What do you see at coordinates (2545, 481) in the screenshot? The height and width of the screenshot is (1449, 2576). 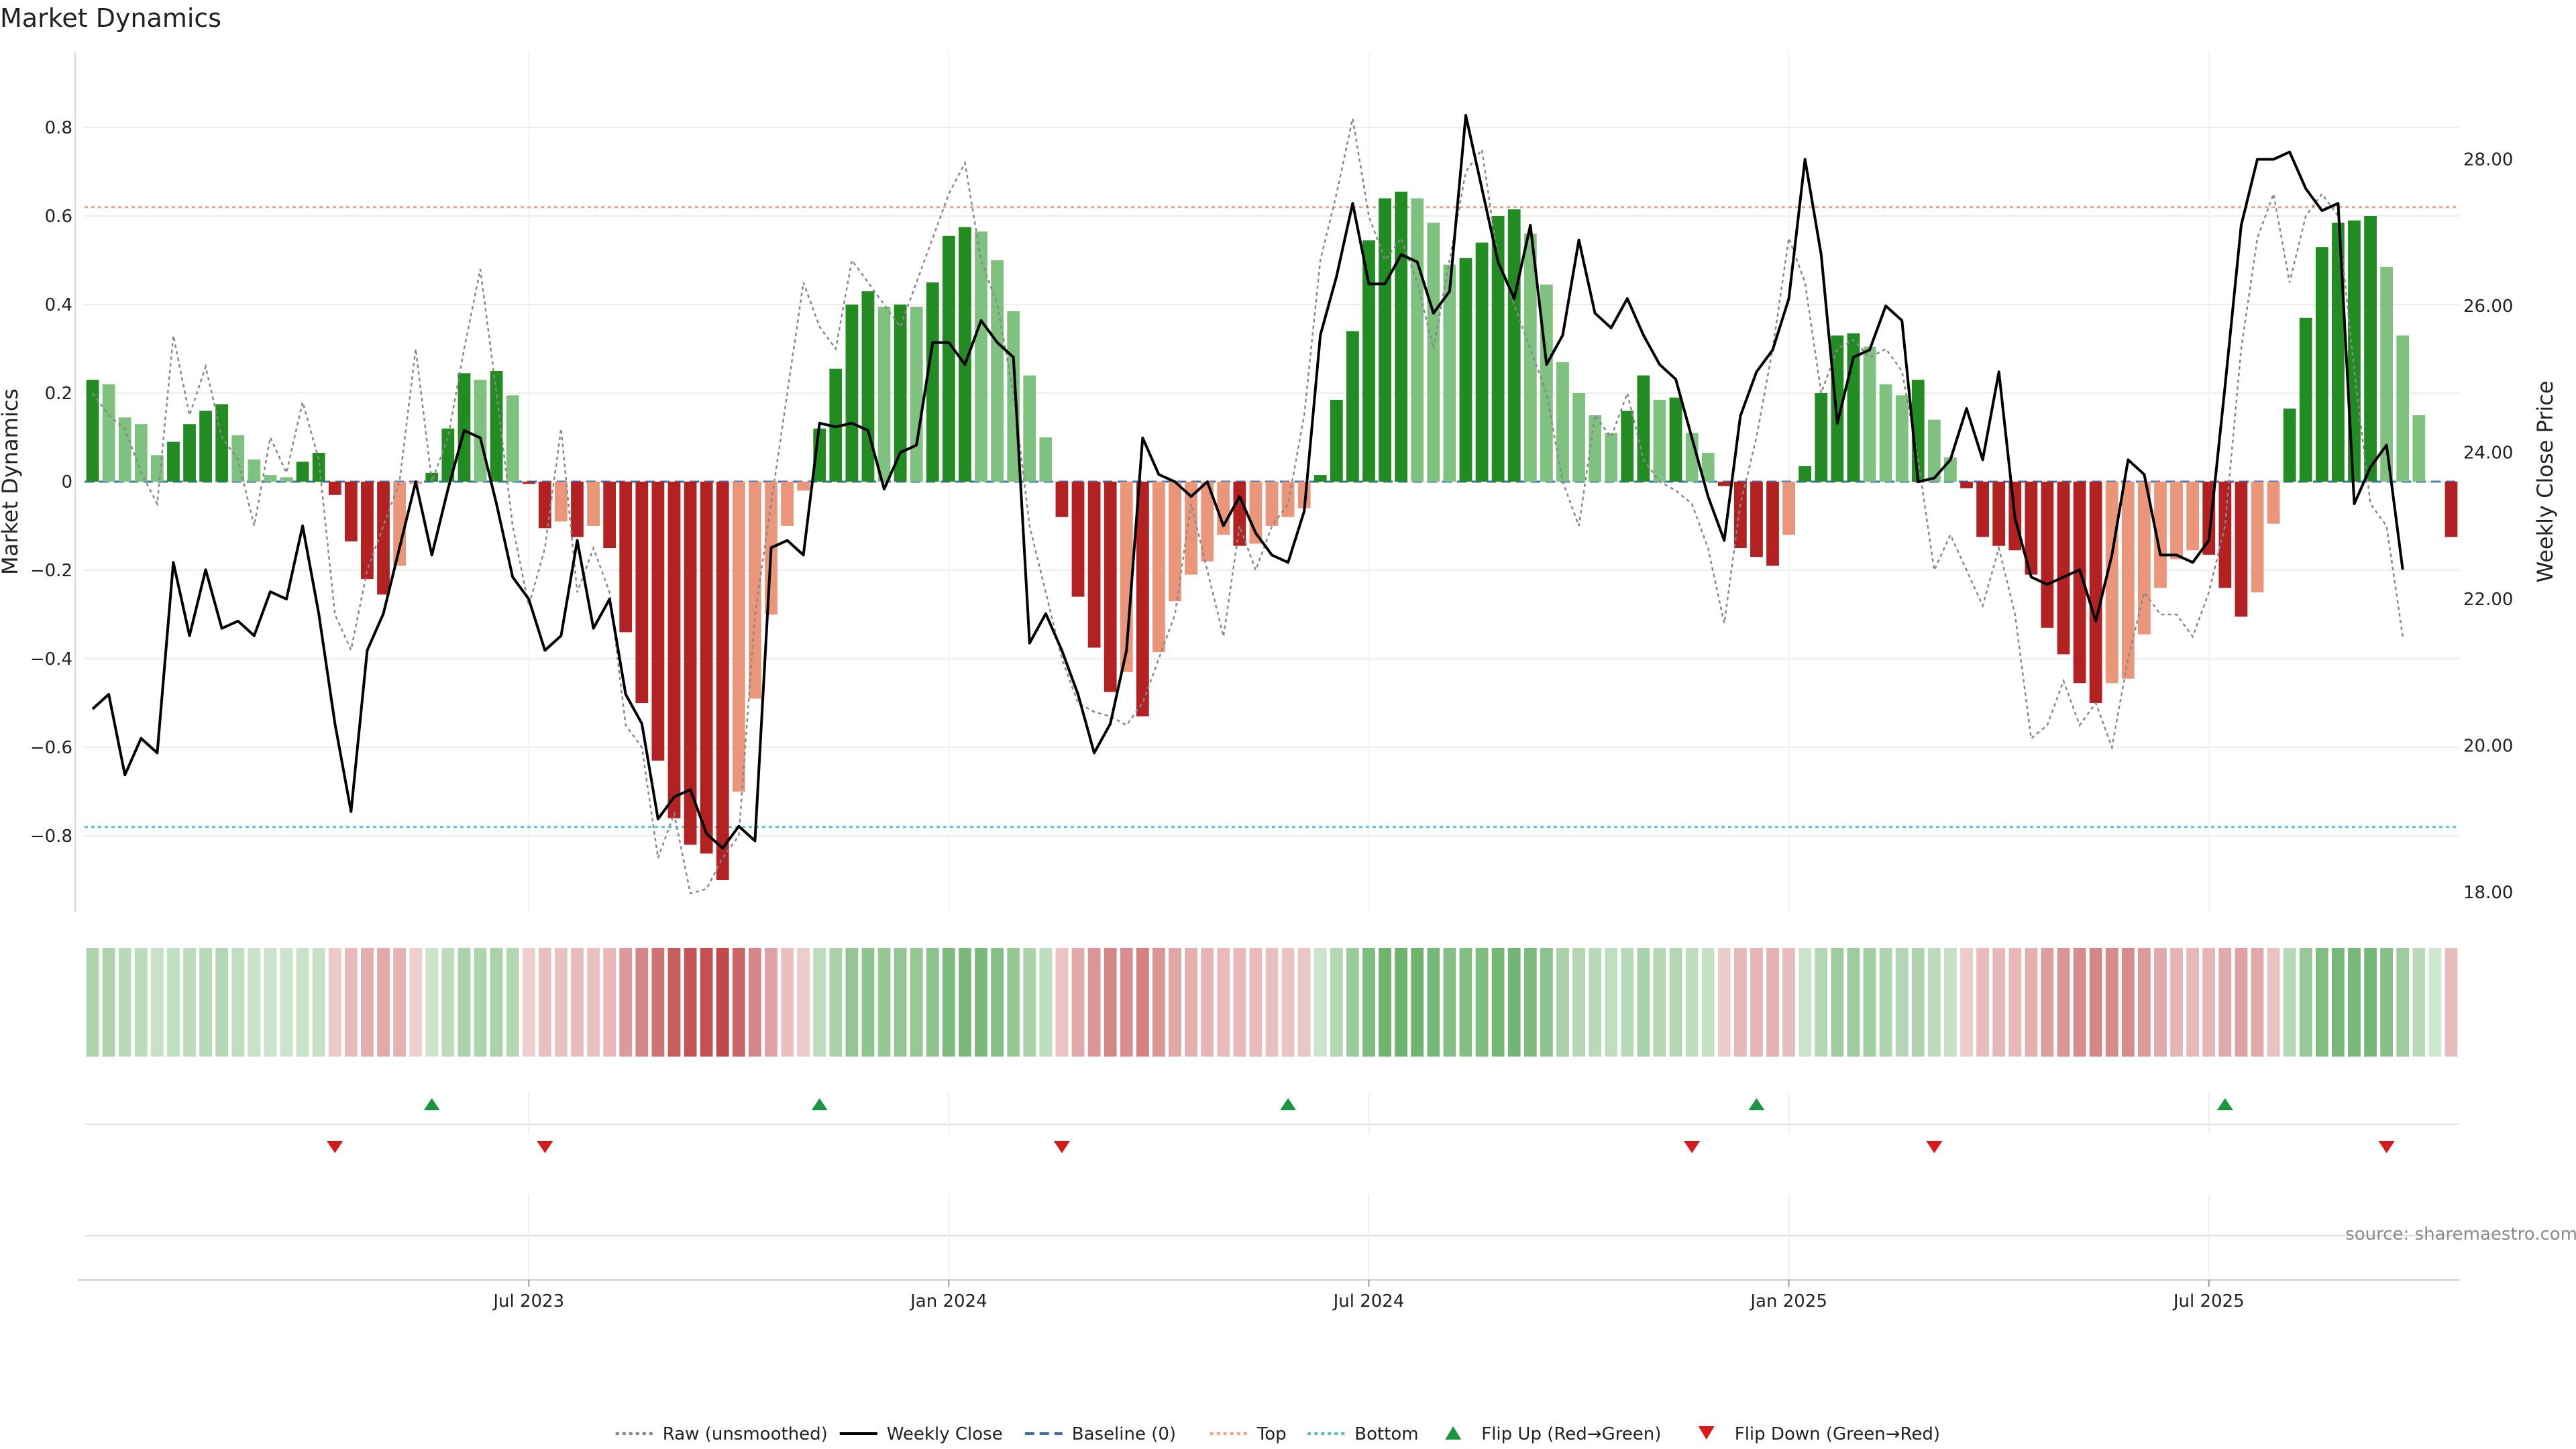 I see `right-y-axis-label: Weekly Close Price` at bounding box center [2545, 481].